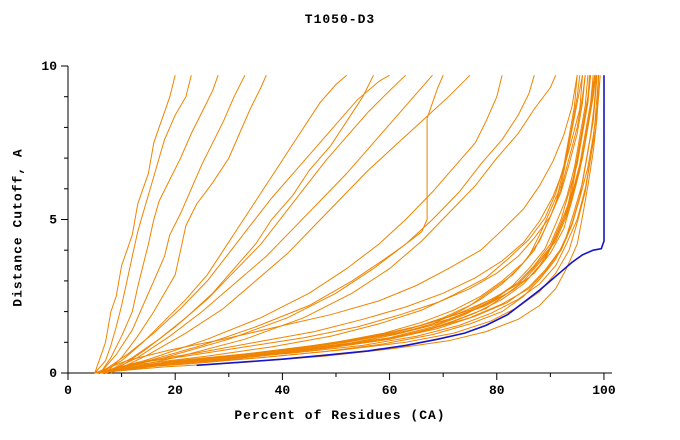 This screenshot has height=440, width=680. What do you see at coordinates (390, 390) in the screenshot?
I see `x-tick-label: 60` at bounding box center [390, 390].